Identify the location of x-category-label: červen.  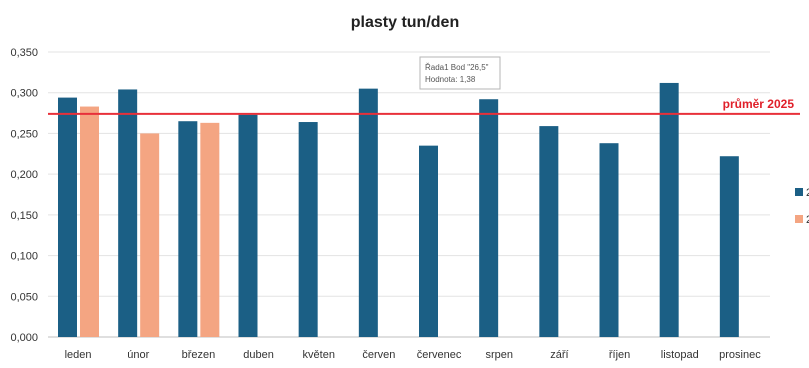
(378, 355).